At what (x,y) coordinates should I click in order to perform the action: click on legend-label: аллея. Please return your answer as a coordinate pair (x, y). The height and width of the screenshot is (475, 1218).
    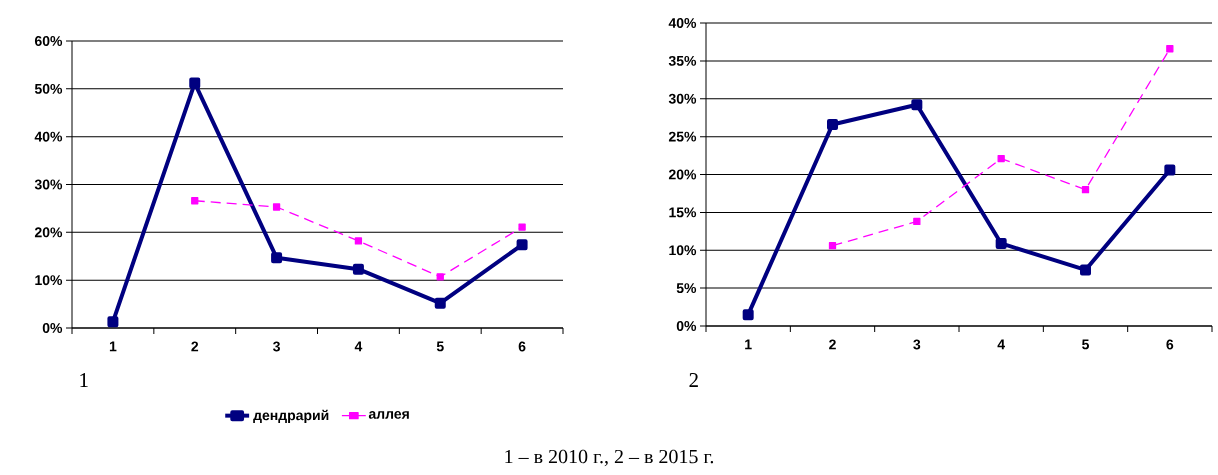
    Looking at the image, I should click on (388, 415).